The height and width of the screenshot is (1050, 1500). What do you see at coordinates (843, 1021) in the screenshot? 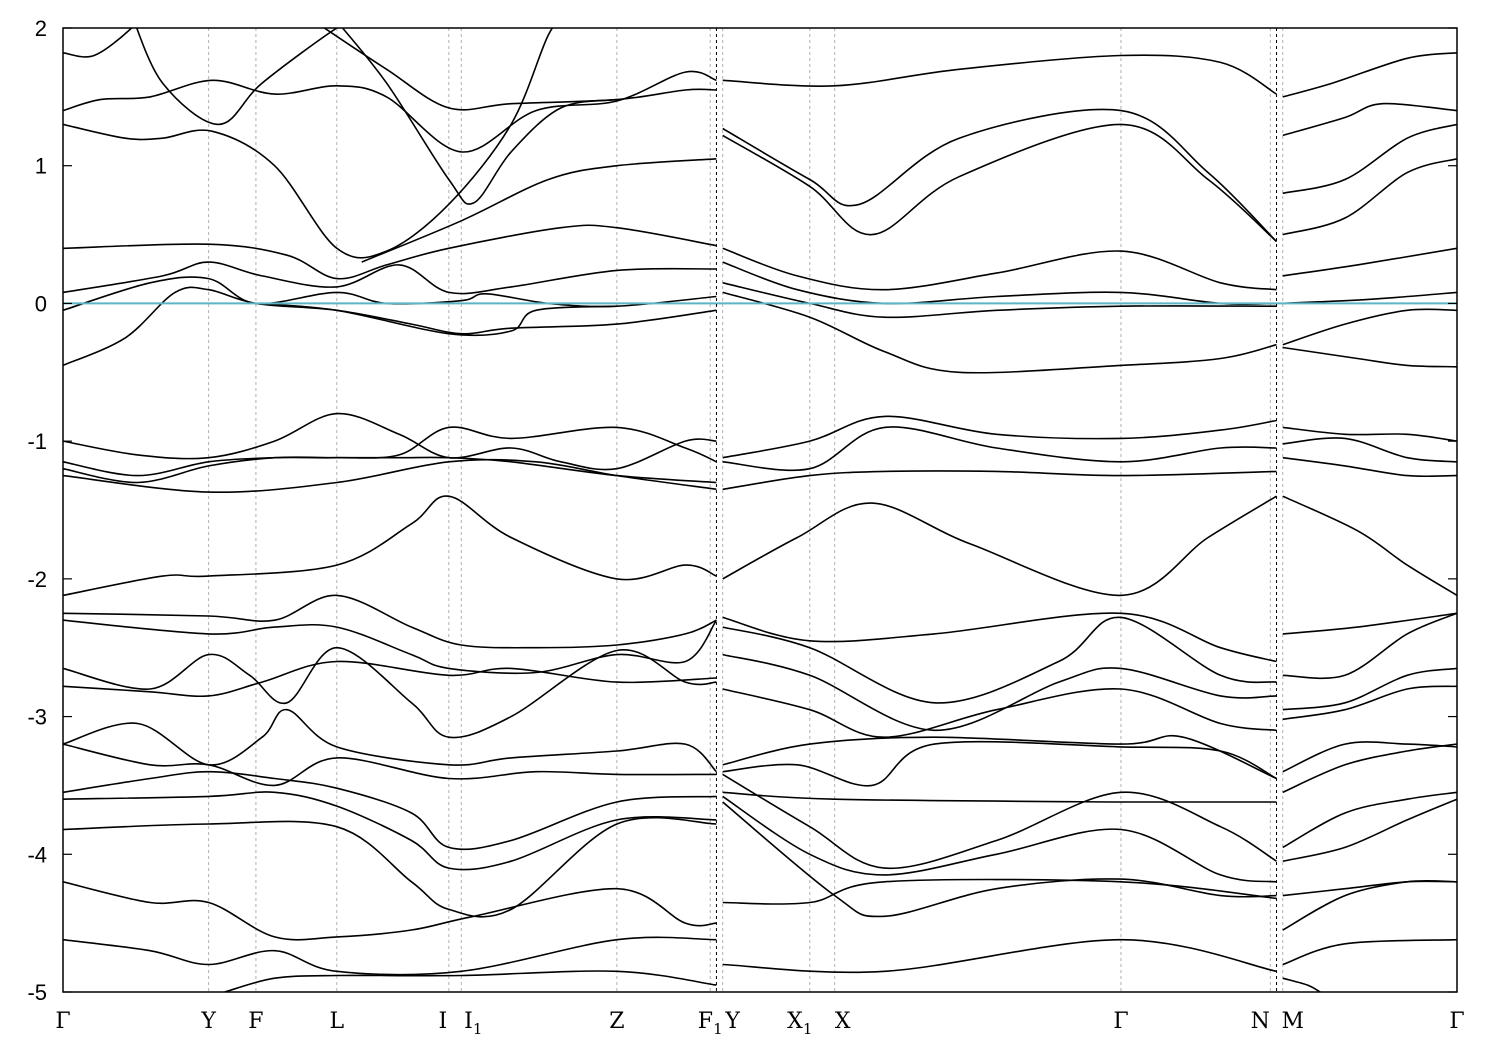
I see `kpoint-label: X` at bounding box center [843, 1021].